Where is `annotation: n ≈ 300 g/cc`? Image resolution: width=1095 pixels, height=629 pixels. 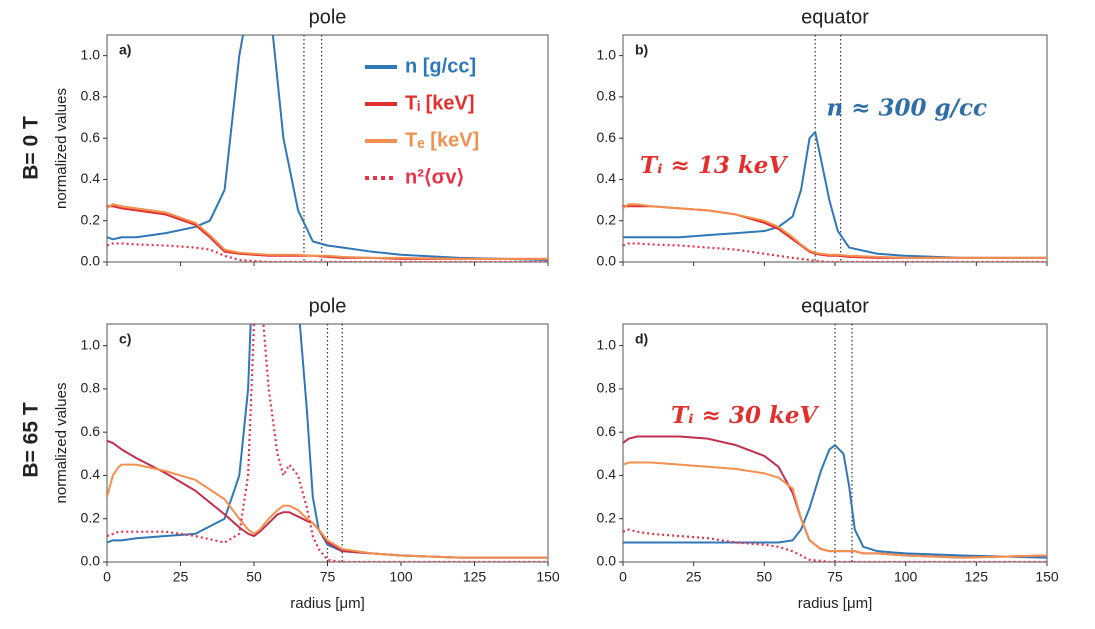
annotation: n ≈ 300 g/cc is located at coordinates (907, 107).